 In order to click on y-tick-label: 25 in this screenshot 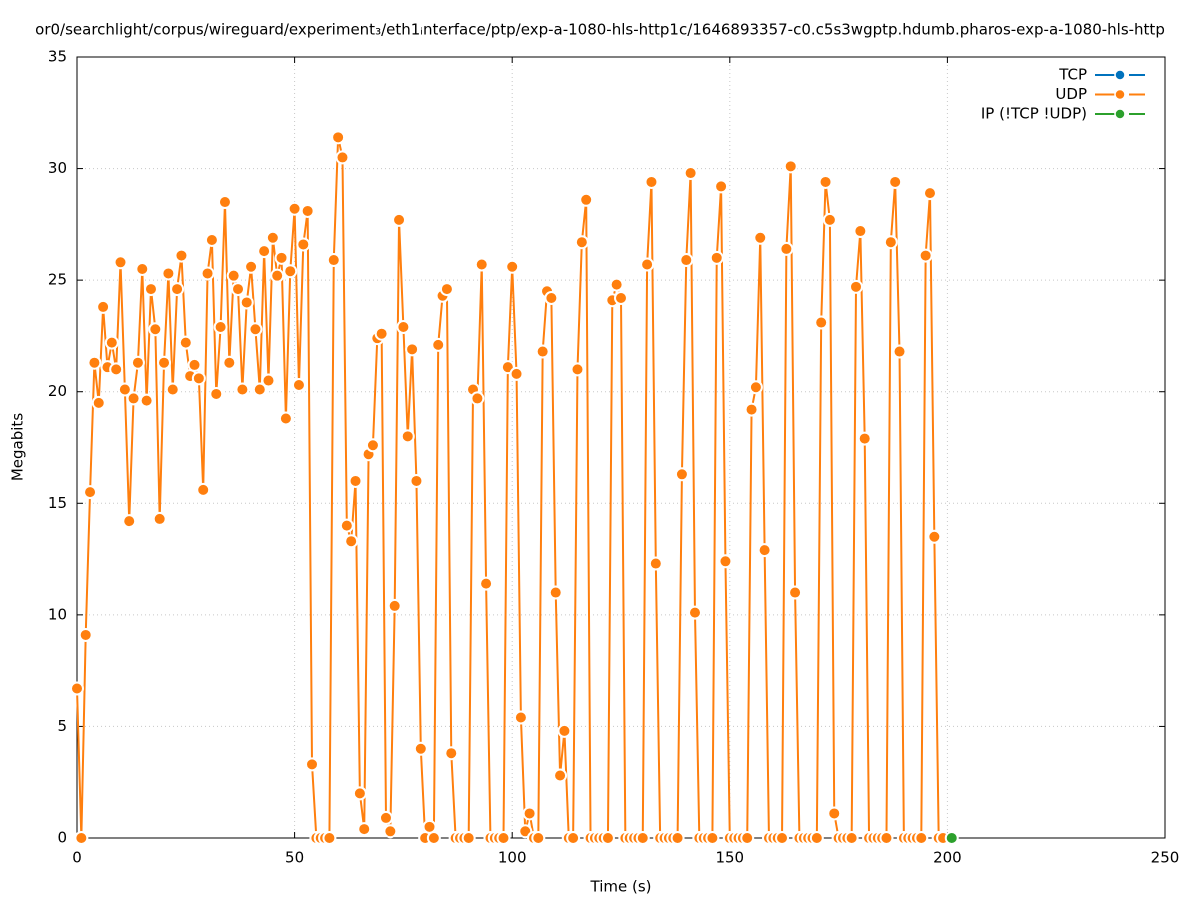, I will do `click(57, 280)`.